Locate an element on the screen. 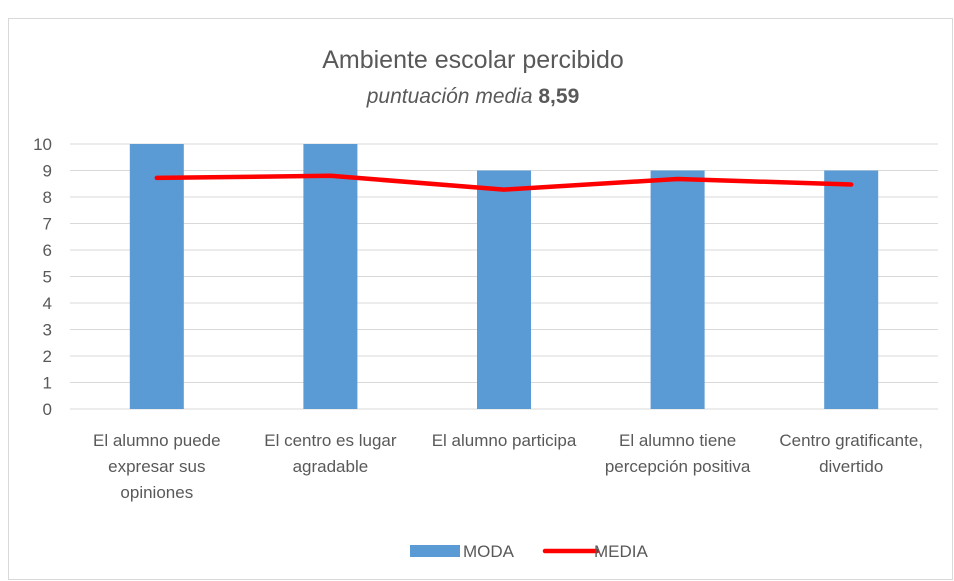  x-tick-label: El alumno puede expresar sus opiniones is located at coordinates (157, 466).